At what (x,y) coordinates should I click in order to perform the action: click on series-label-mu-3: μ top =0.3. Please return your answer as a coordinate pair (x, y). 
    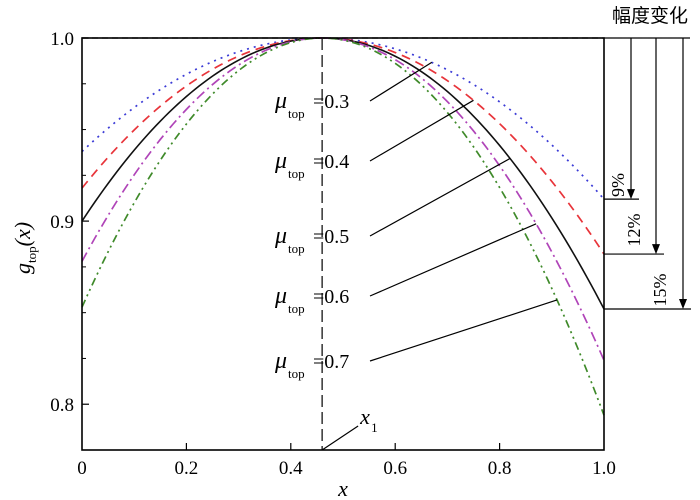
    Looking at the image, I should click on (311, 104).